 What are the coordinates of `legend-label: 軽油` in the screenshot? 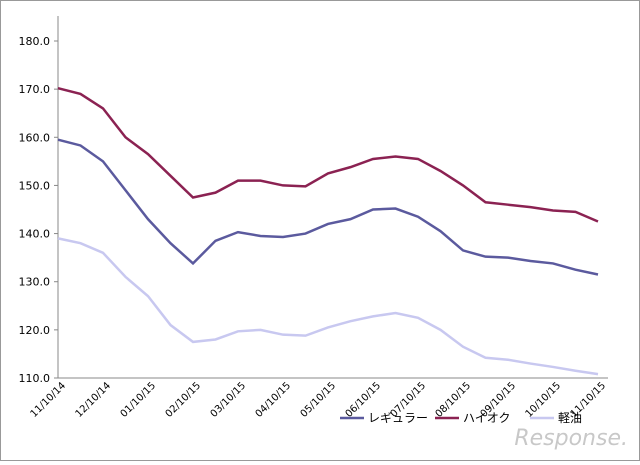 It's located at (570, 418).